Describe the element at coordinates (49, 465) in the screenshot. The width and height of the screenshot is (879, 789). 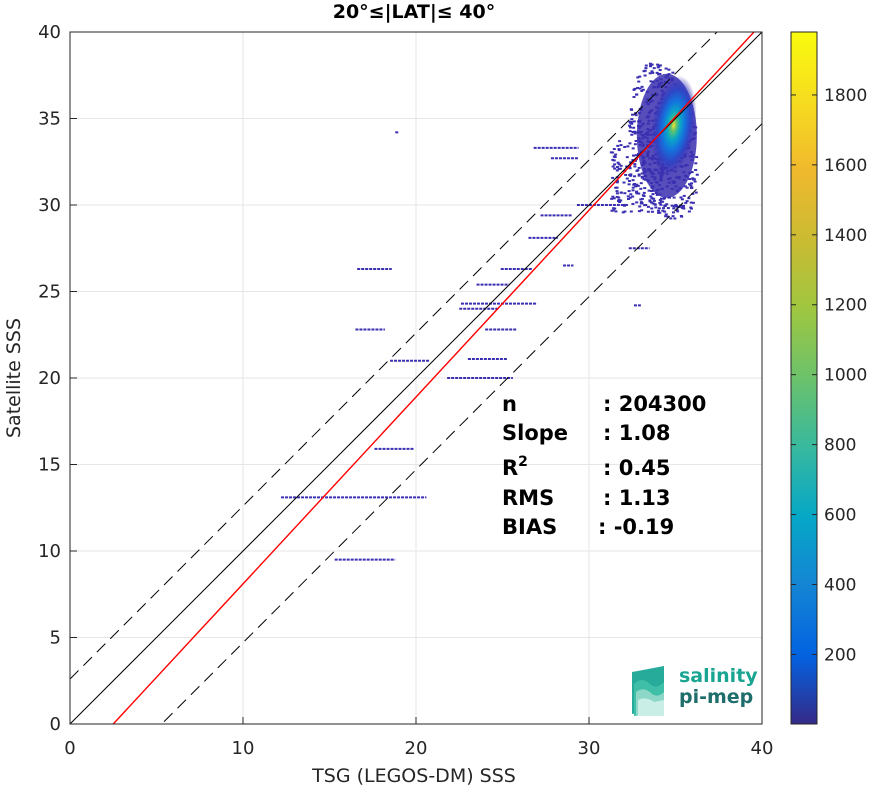
I see `y-tick-label: 15` at that location.